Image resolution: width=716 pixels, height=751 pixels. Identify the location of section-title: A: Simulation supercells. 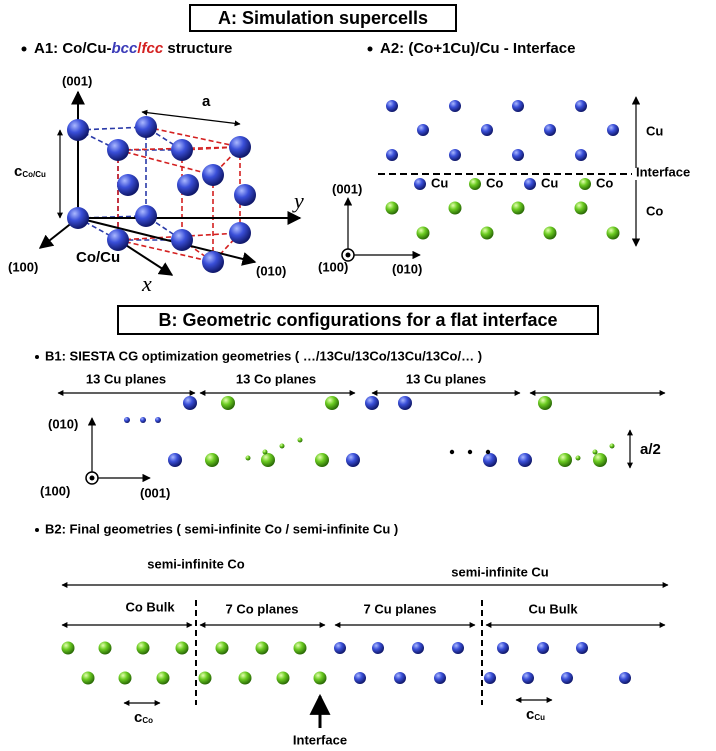
(323, 18).